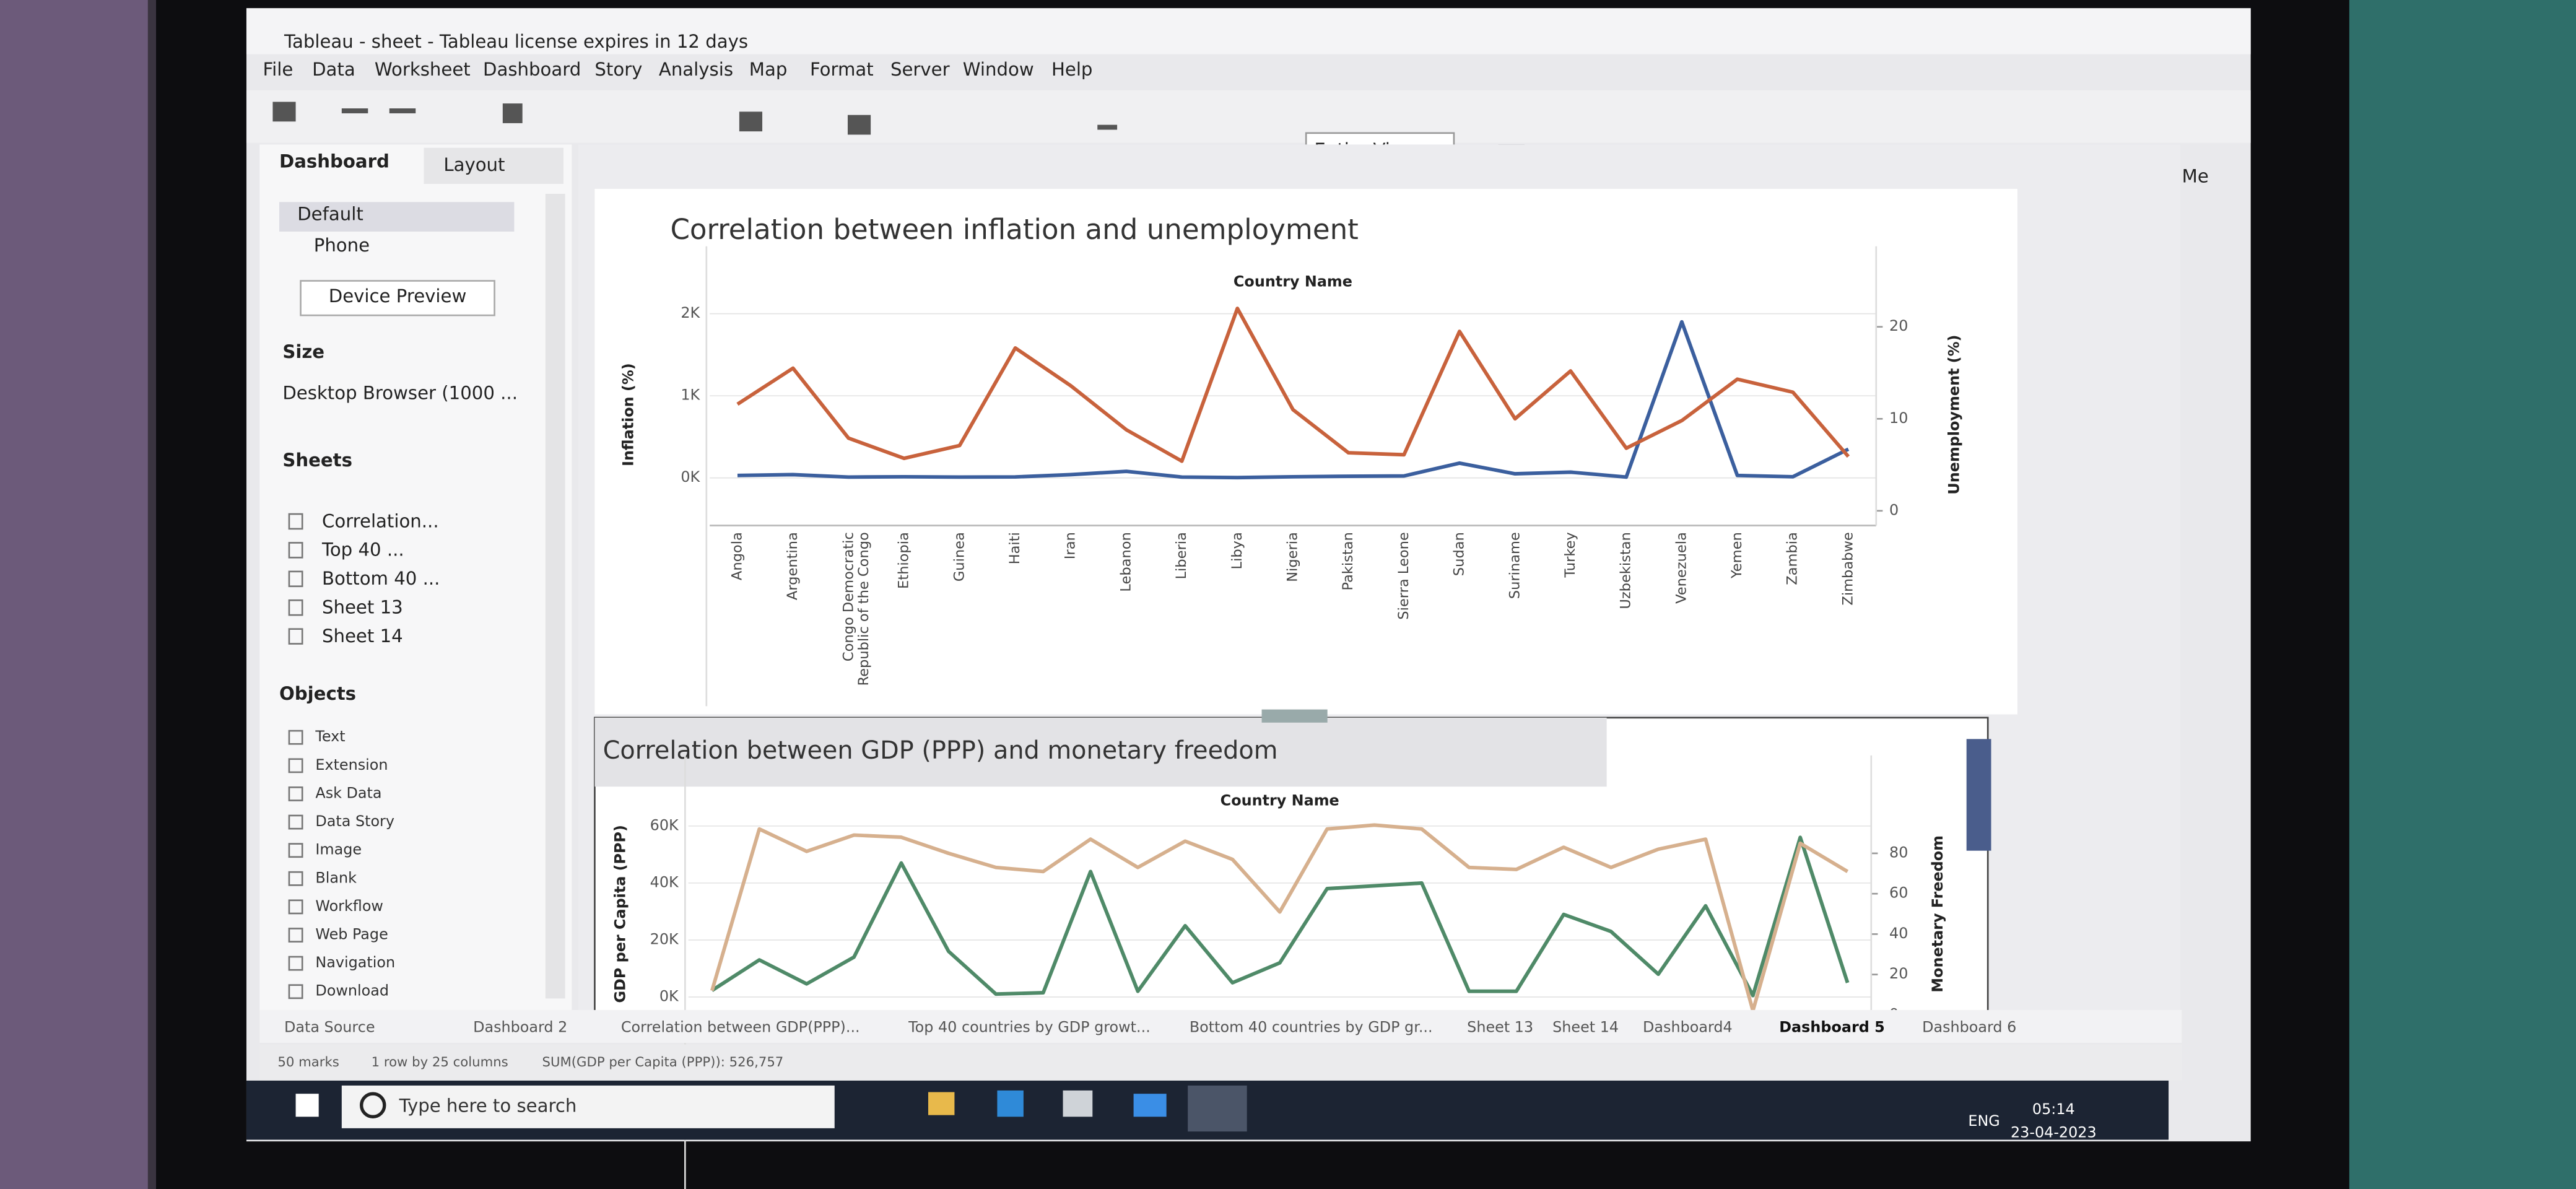 The height and width of the screenshot is (1189, 2576). Describe the element at coordinates (1585, 1027) in the screenshot. I see `sheet-tab: Sheet 14` at that location.